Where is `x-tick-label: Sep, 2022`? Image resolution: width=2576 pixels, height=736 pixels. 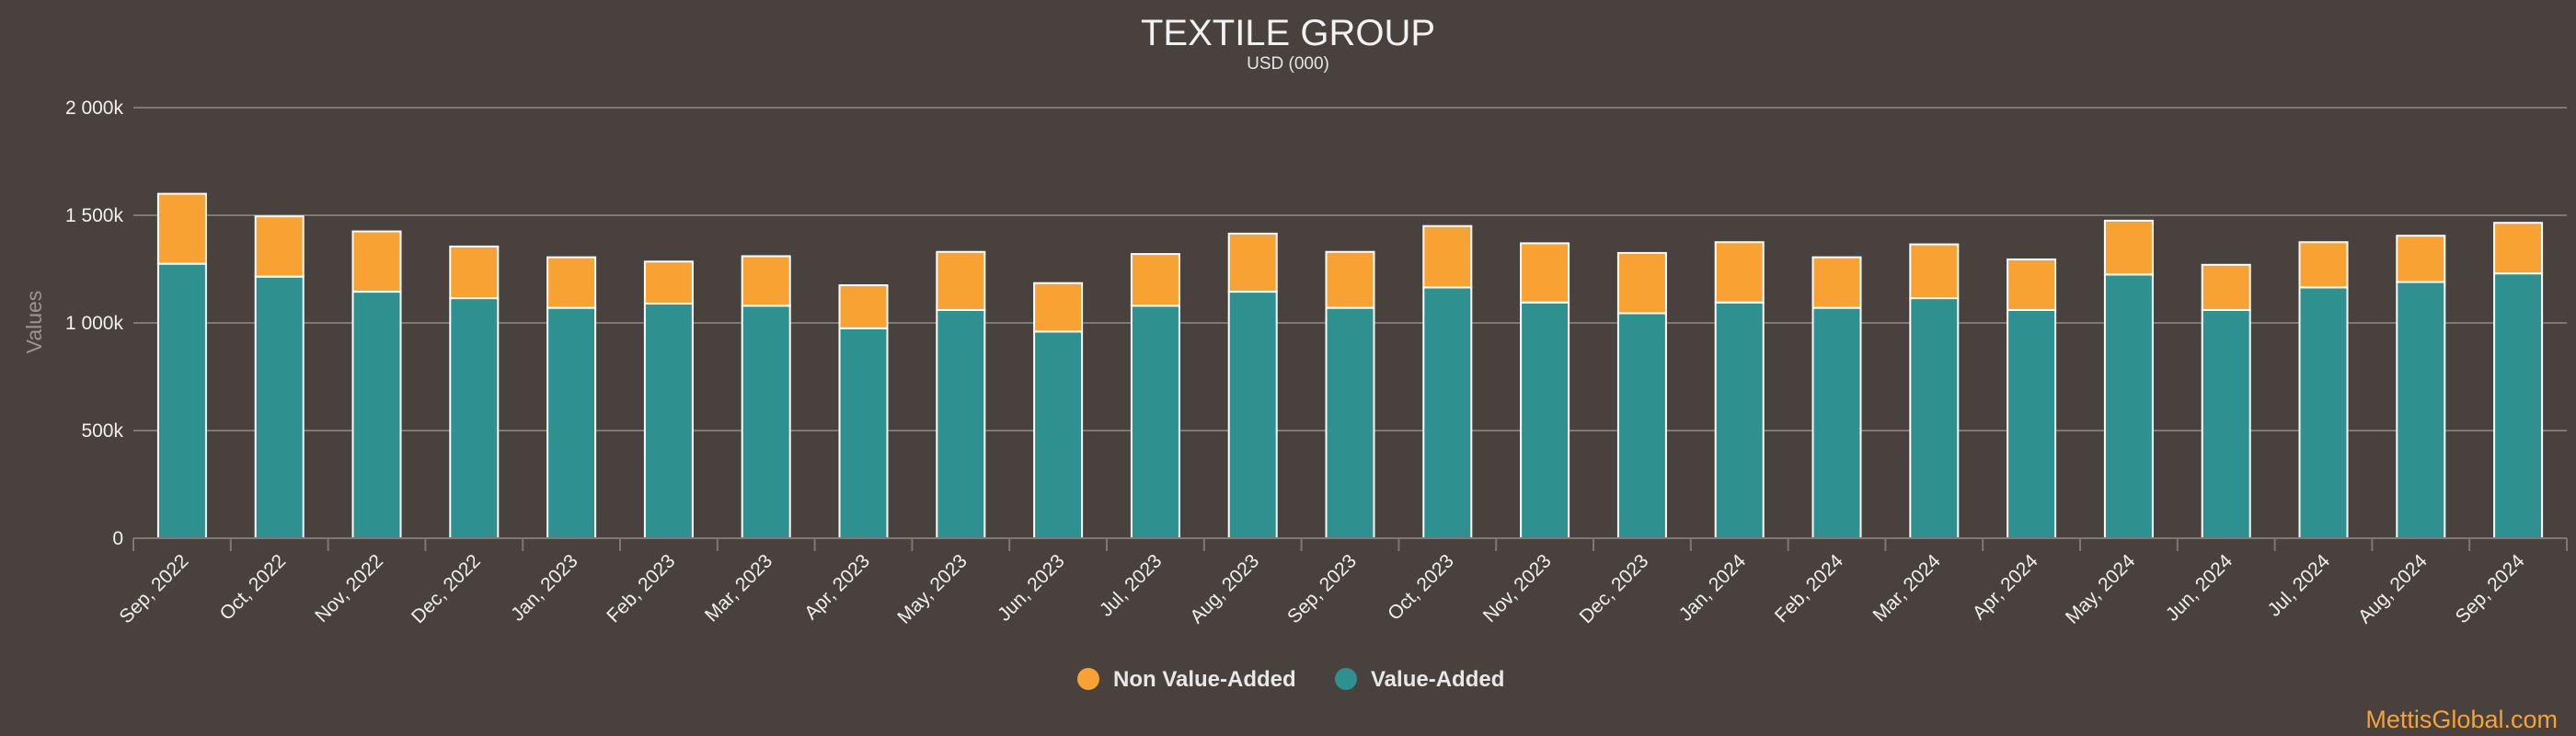
x-tick-label: Sep, 2022 is located at coordinates (153, 588).